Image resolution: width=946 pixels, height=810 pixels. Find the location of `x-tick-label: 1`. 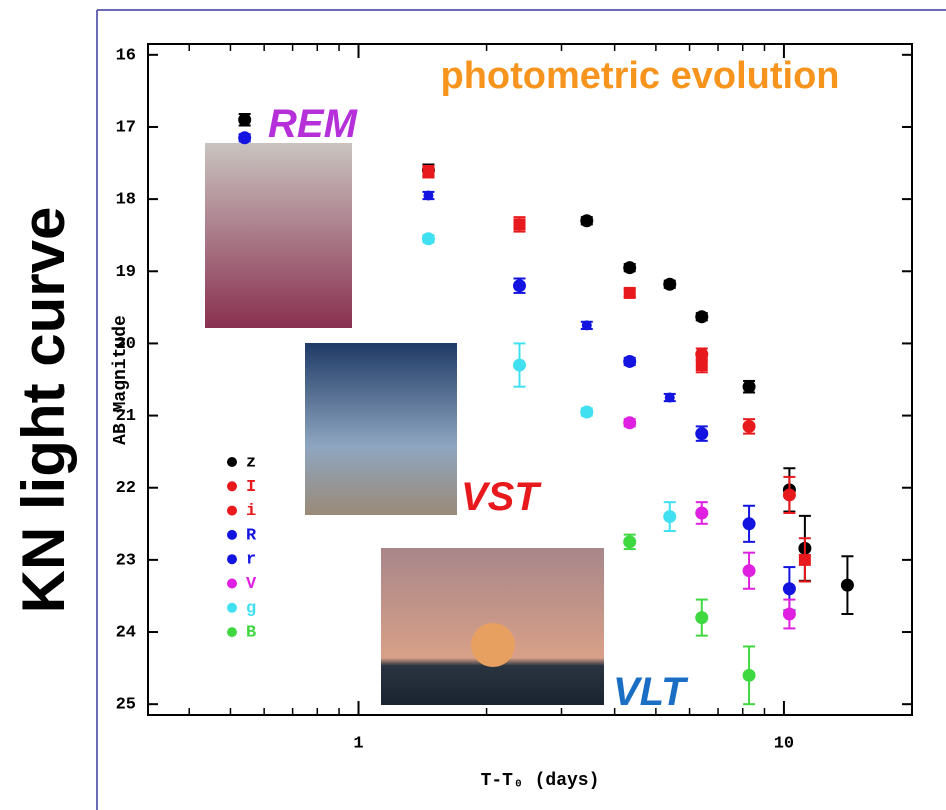

x-tick-label: 1 is located at coordinates (358, 743).